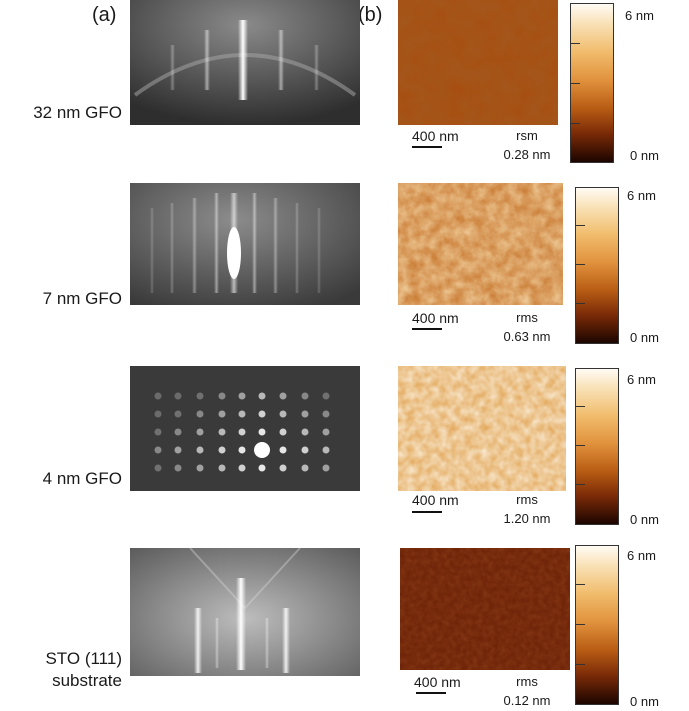  Describe the element at coordinates (527, 336) in the screenshot. I see `rms-value-7nm: 0.63 nm` at that location.